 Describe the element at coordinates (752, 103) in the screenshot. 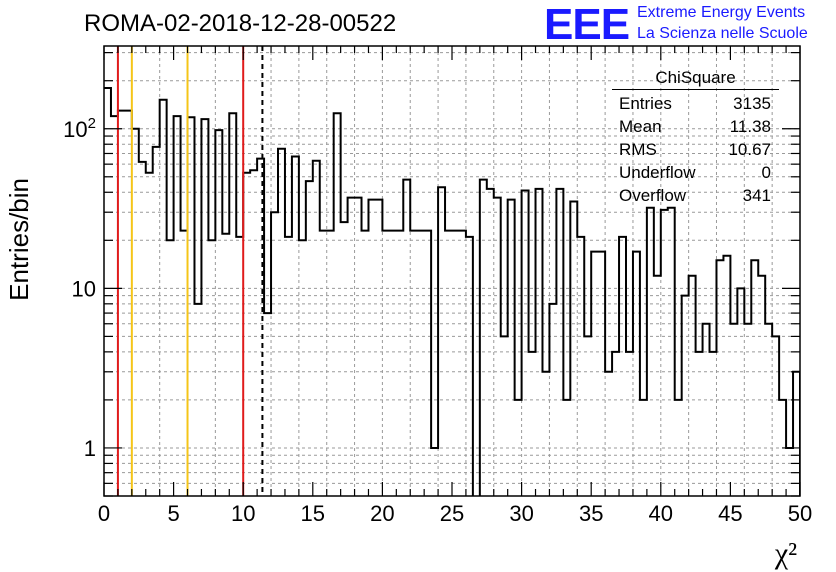

I see `stats-value: 3135` at that location.